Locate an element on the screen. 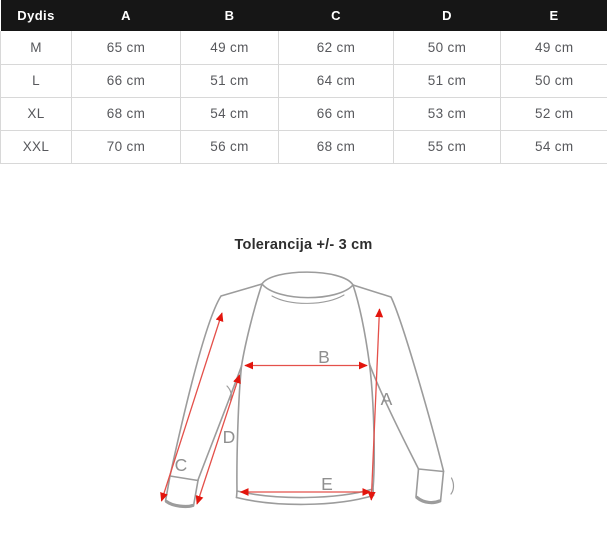  table-header-row: Dydis A B C D E is located at coordinates (303, 15).